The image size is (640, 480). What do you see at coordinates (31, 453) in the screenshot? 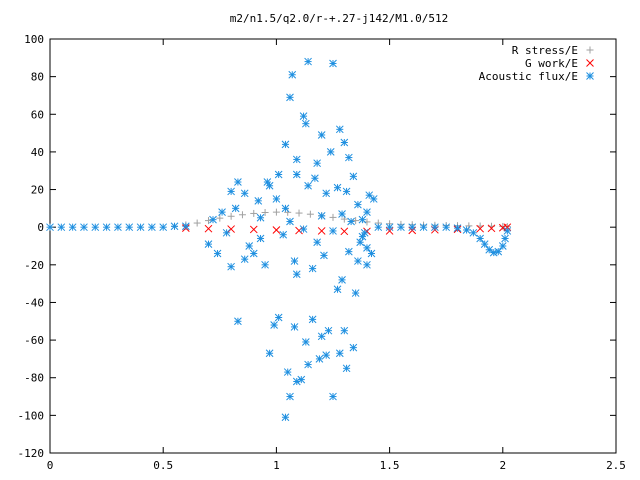
I see `y-tick-label: -120` at bounding box center [31, 453].